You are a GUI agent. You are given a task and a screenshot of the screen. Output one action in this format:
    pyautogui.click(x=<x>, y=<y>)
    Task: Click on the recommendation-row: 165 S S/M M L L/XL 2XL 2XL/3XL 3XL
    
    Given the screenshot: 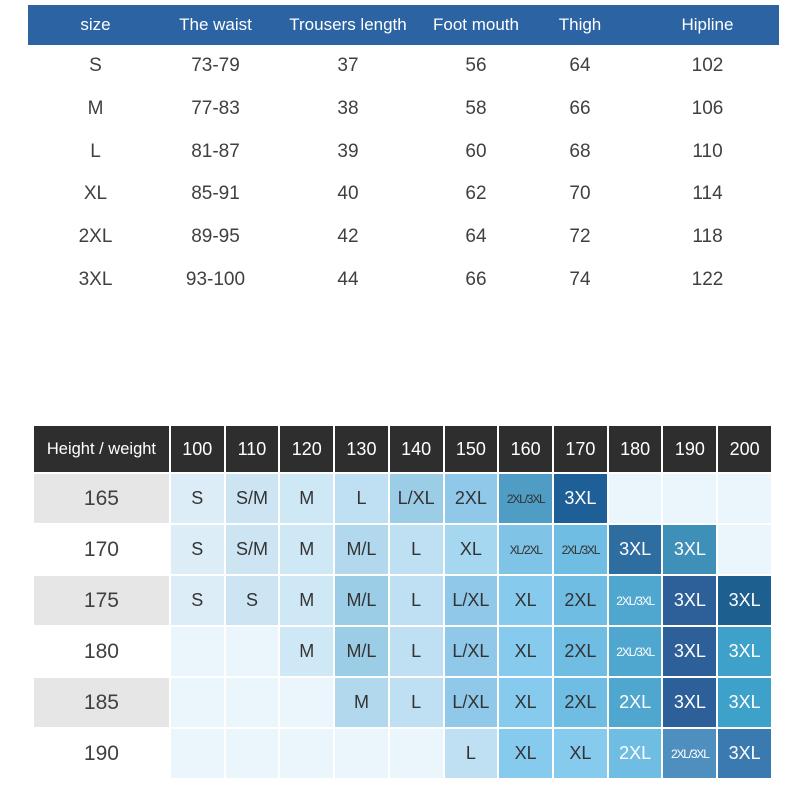 What is the action you would take?
    pyautogui.click(x=402, y=498)
    